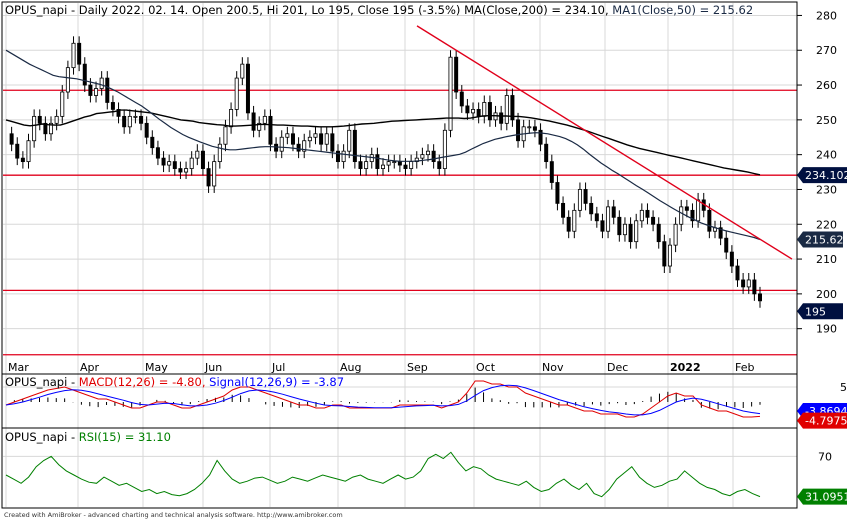  What do you see at coordinates (826, 15) in the screenshot?
I see `y-tick-label: 280` at bounding box center [826, 15].